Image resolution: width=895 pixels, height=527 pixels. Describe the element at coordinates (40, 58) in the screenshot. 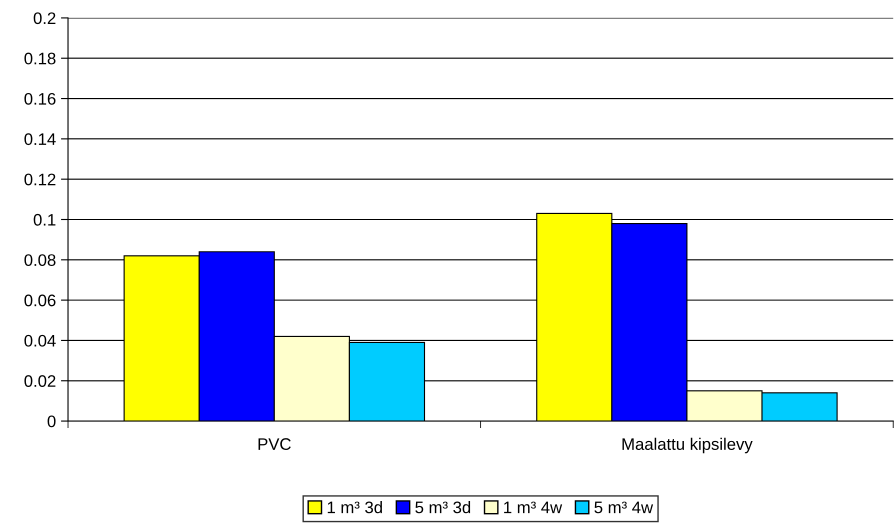

I see `y-tick-label: 0.18` at that location.